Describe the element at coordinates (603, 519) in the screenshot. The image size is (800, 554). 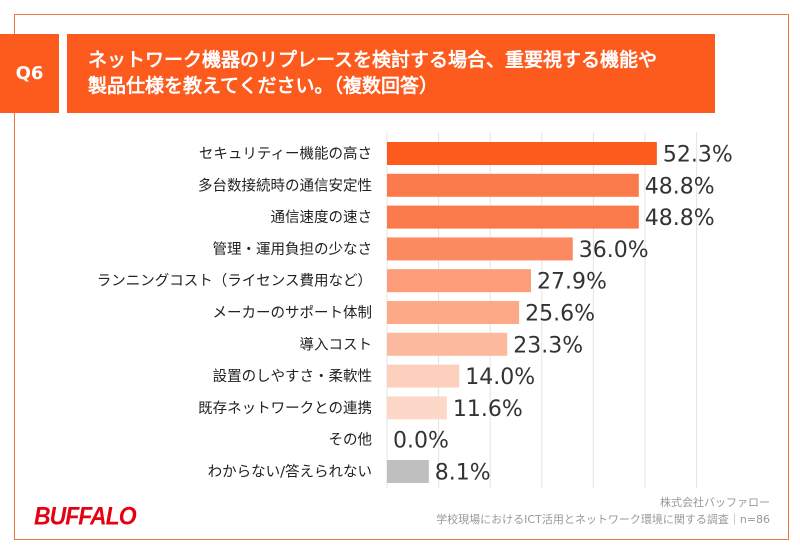
I see `survey-name: 学校現場におけるICT活用とネットワーク環境に関する調査｜n=86` at that location.